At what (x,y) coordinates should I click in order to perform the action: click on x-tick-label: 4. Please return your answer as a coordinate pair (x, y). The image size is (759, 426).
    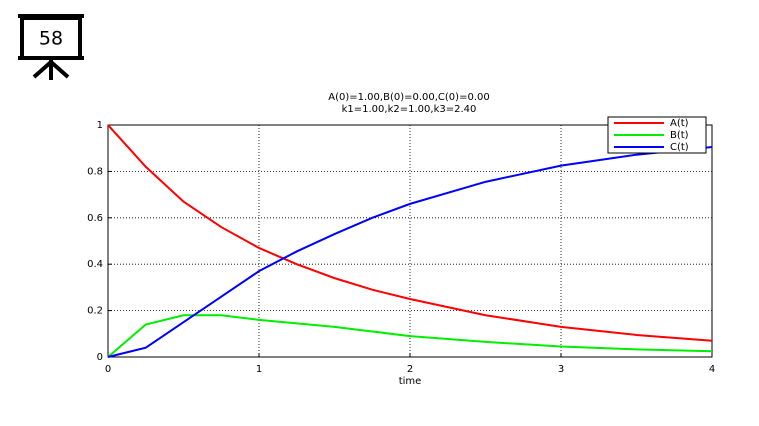
    Looking at the image, I should click on (712, 369).